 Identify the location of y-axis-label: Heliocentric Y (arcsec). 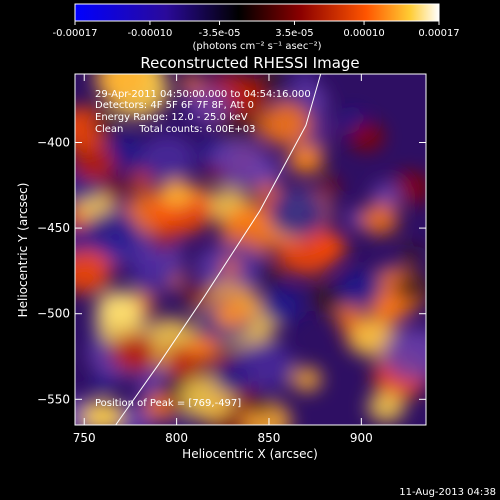
(23, 250).